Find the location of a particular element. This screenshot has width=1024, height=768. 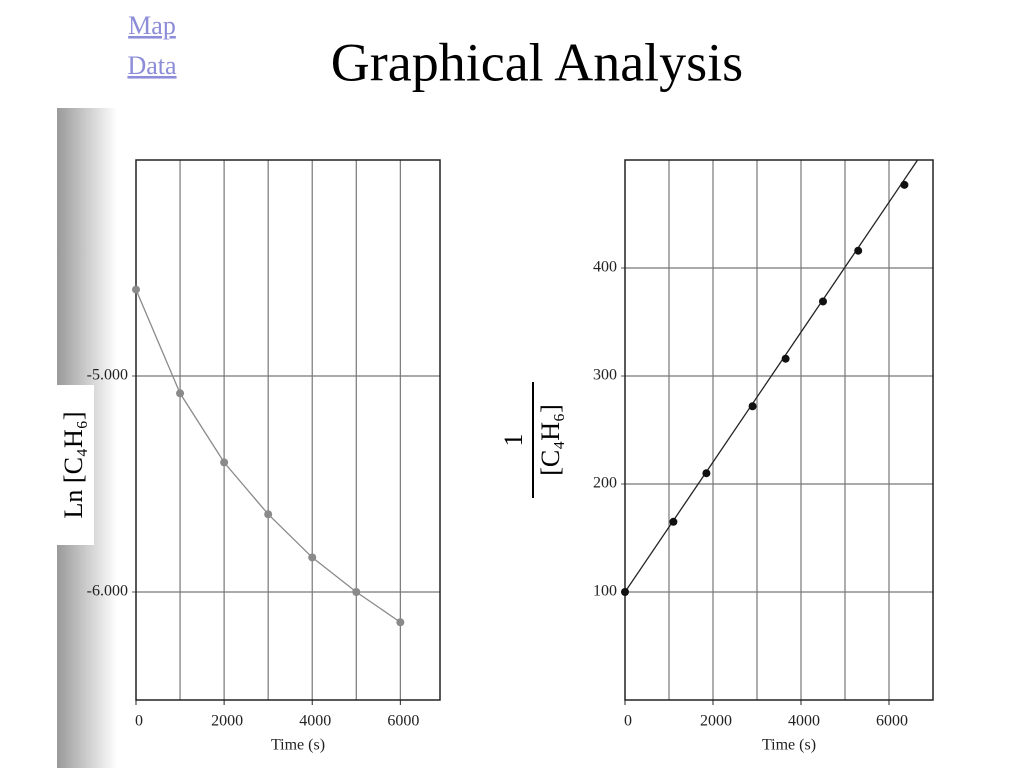

y-axis-label: Ln [C₄H₆] is located at coordinates (73, 465).